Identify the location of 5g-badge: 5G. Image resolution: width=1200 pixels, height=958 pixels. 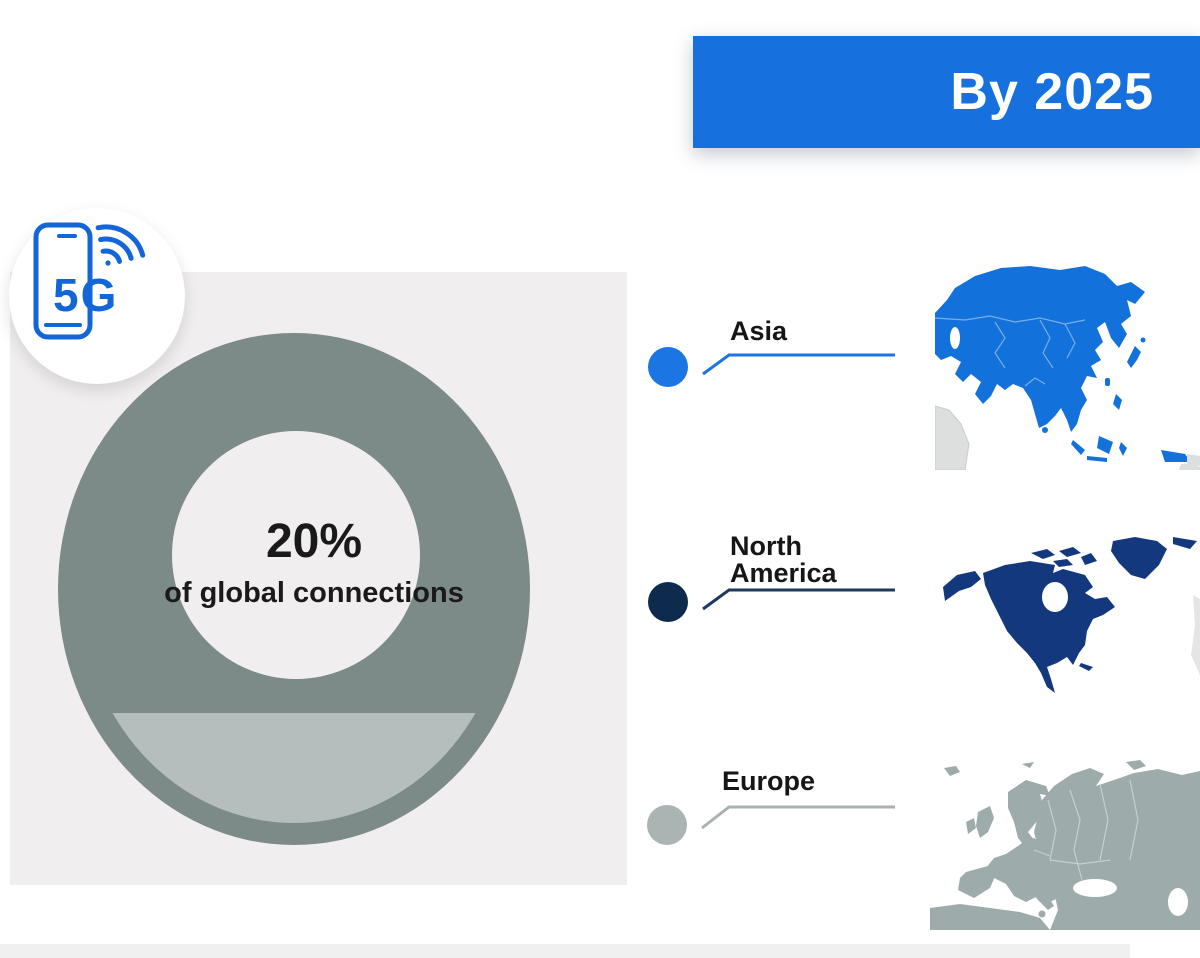
(97, 296).